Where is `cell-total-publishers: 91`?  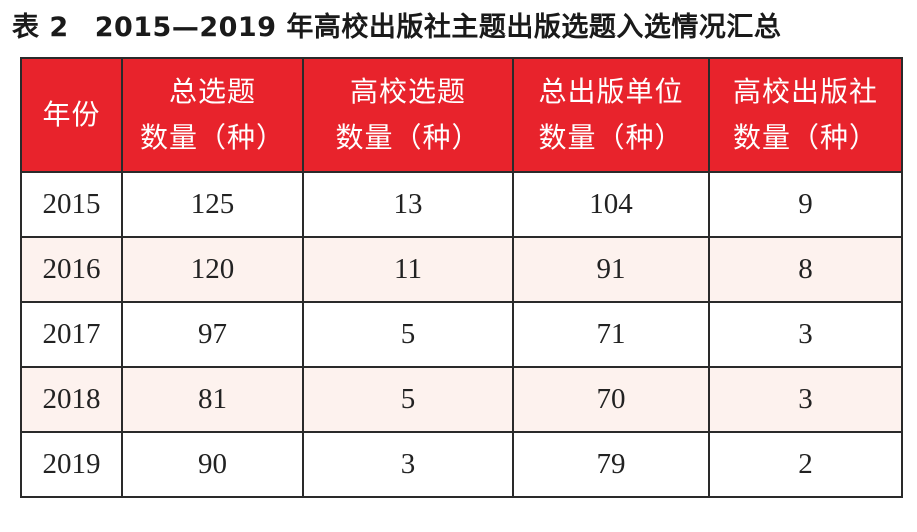 cell-total-publishers: 91 is located at coordinates (611, 269).